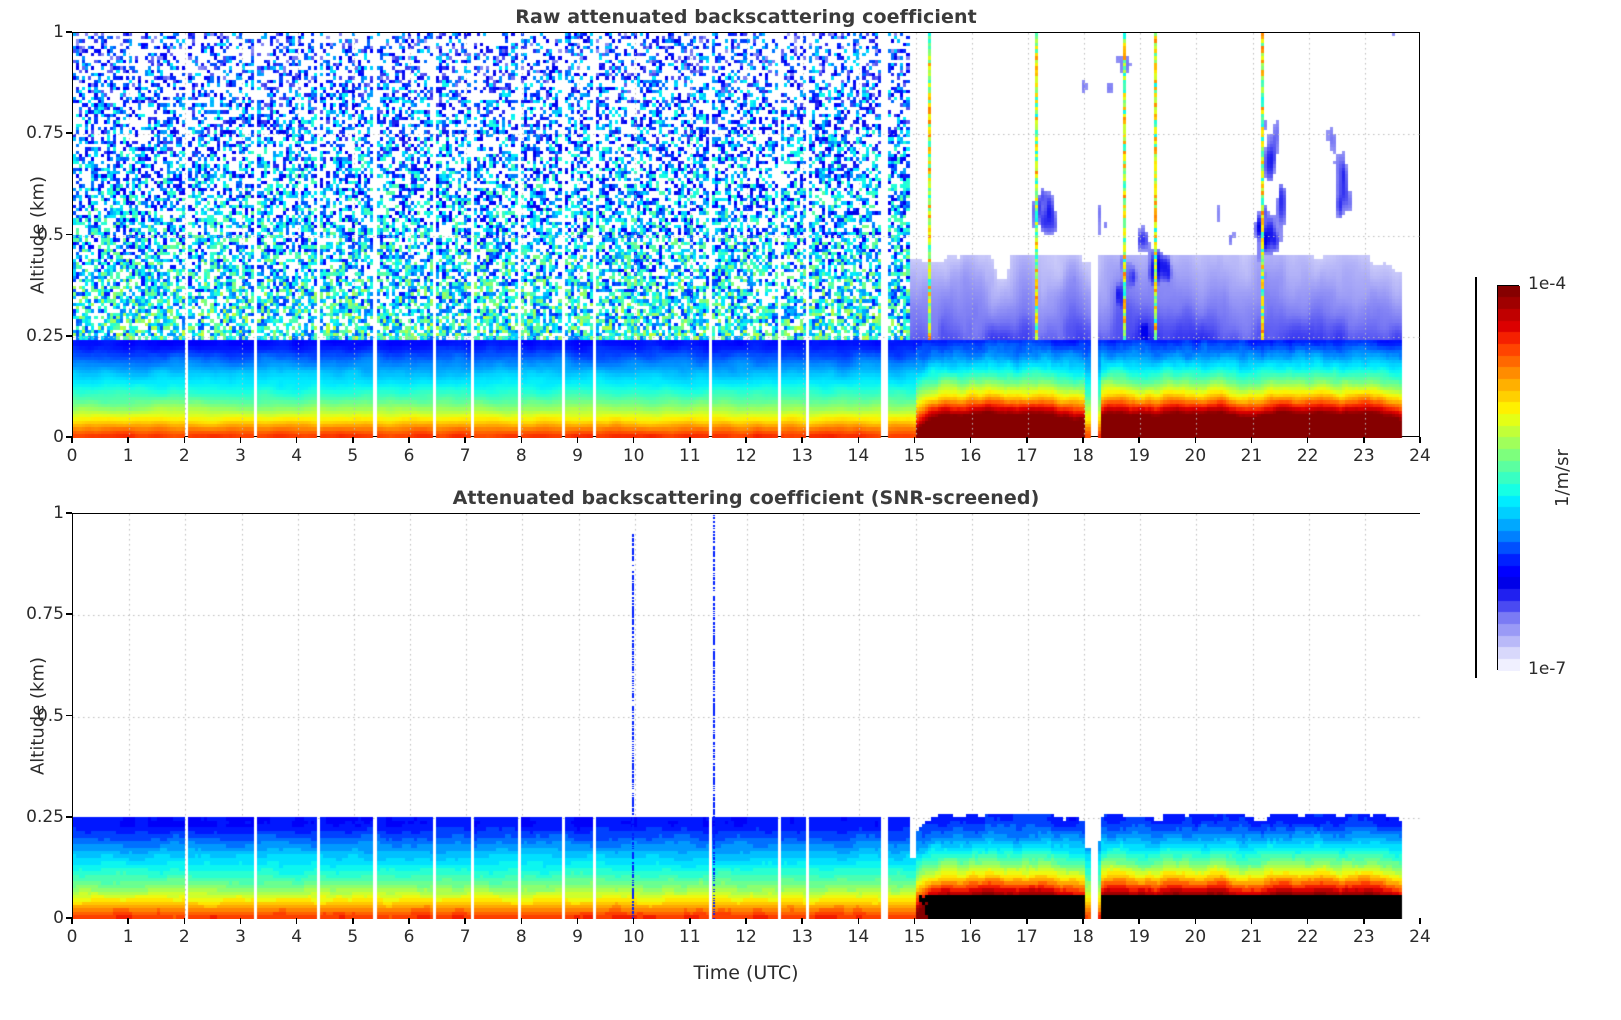 The image size is (1621, 1020). I want to click on colorbar-tick-max: 1e-4, so click(1547, 284).